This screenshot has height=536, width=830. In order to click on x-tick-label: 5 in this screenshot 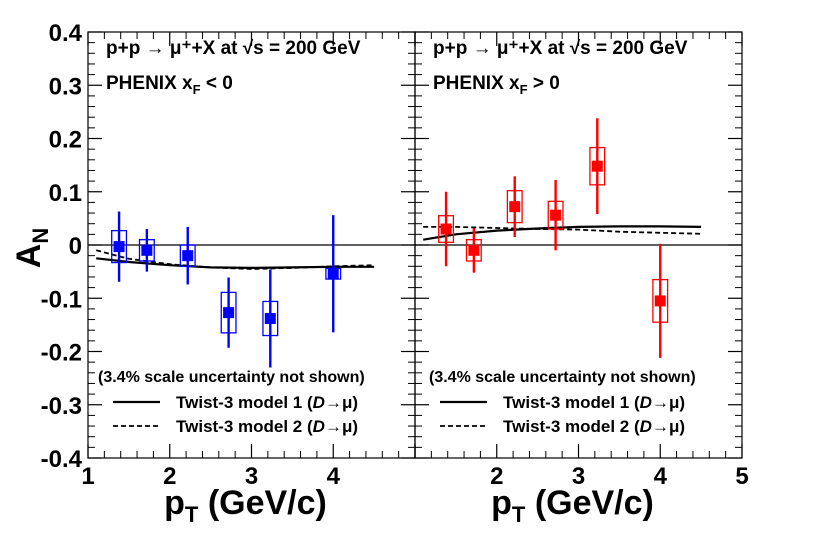, I will do `click(741, 476)`.